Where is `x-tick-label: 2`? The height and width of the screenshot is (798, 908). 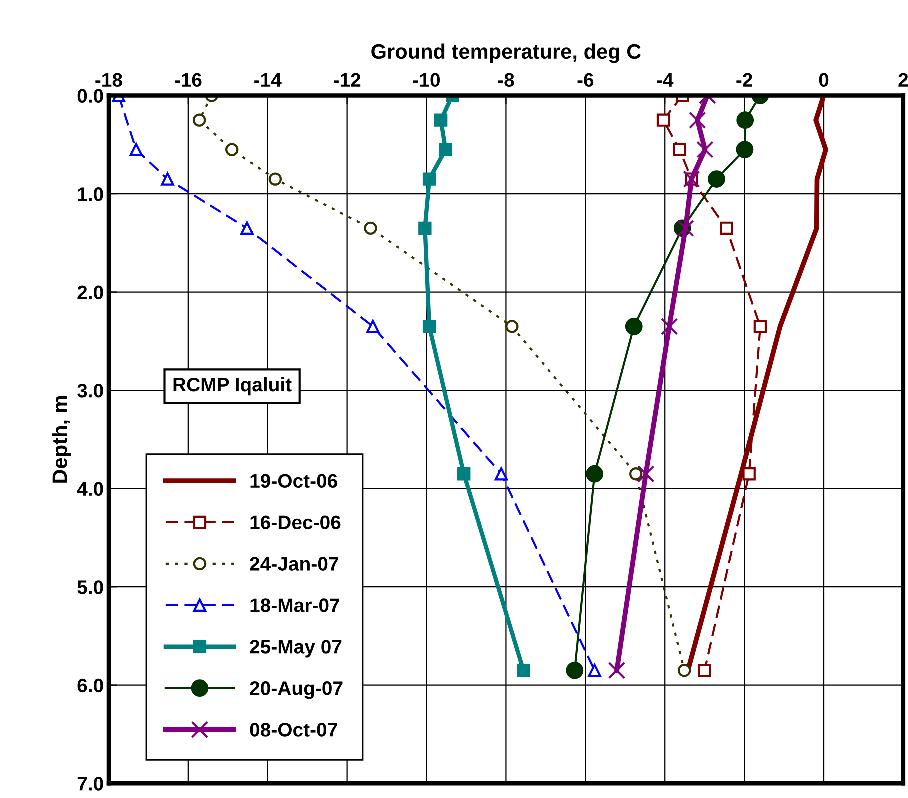 x-tick-label: 2 is located at coordinates (903, 80).